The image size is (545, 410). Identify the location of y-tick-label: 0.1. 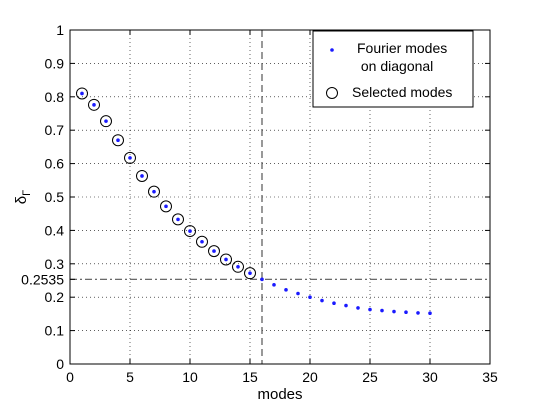
(55, 331).